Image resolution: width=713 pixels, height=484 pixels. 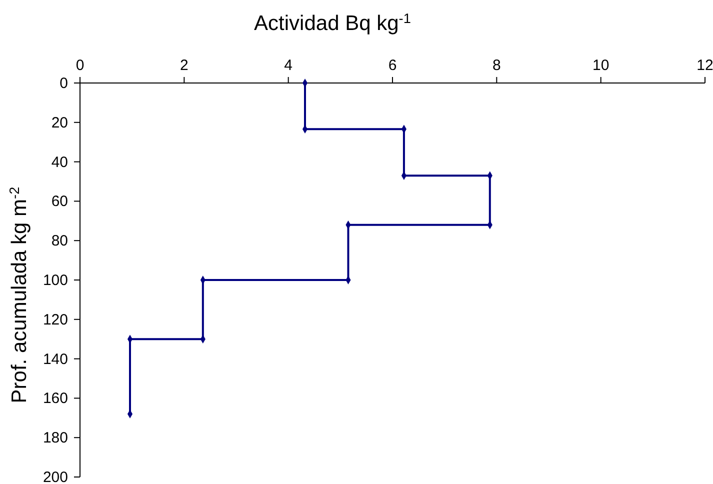 I want to click on y-tick-label: 0, so click(x=64, y=83).